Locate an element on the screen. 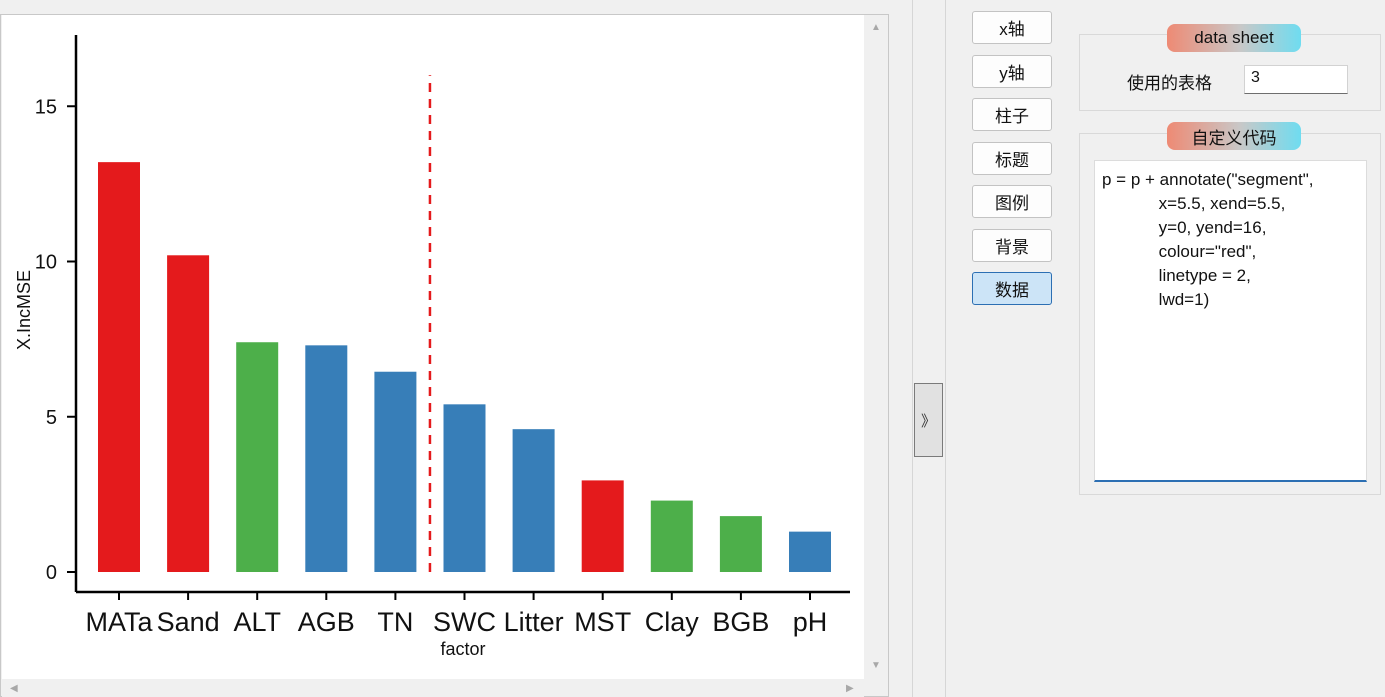 The width and height of the screenshot is (1385, 697). y-tick-label-5: 5 is located at coordinates (51, 418).